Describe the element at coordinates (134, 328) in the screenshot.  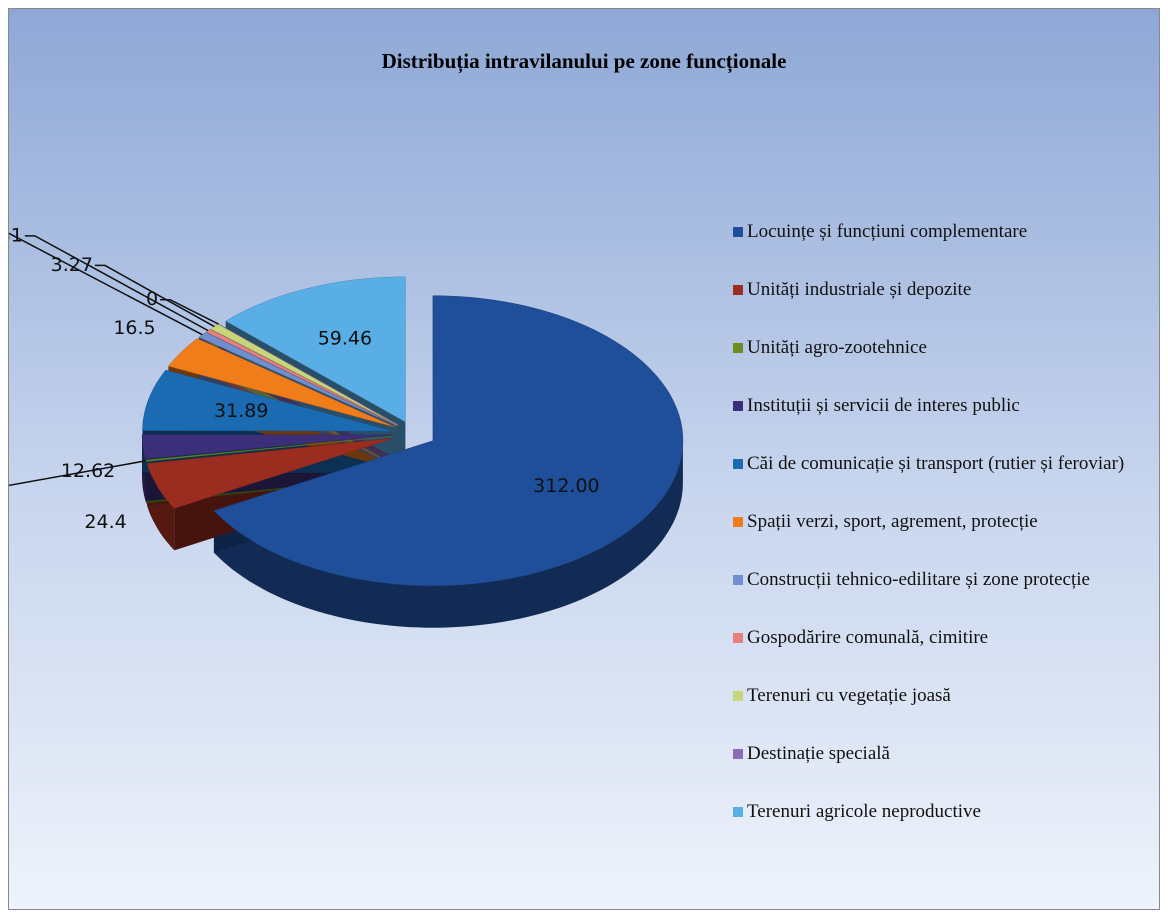
I see `data-label: 16.5` at that location.